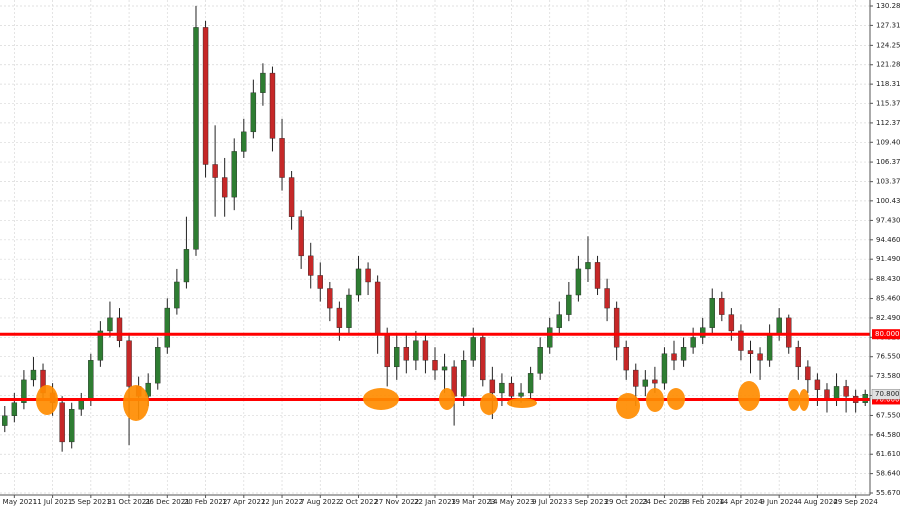 The image size is (900, 507). Describe the element at coordinates (817, 502) in the screenshot. I see `x-tick-label: 4 Aug 2024` at that location.